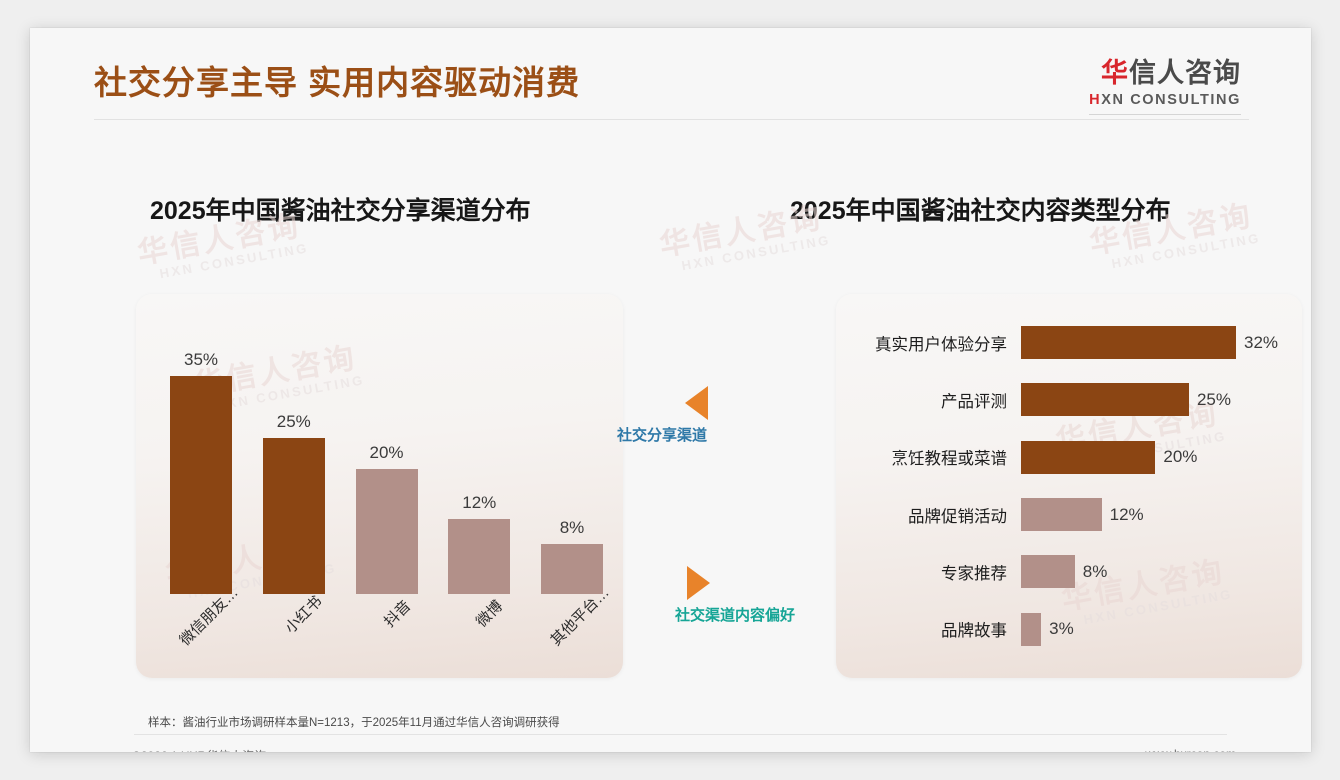 Image resolution: width=1340 pixels, height=780 pixels. What do you see at coordinates (1095, 100) in the screenshot?
I see `logo-en-red-char: H` at bounding box center [1095, 100].